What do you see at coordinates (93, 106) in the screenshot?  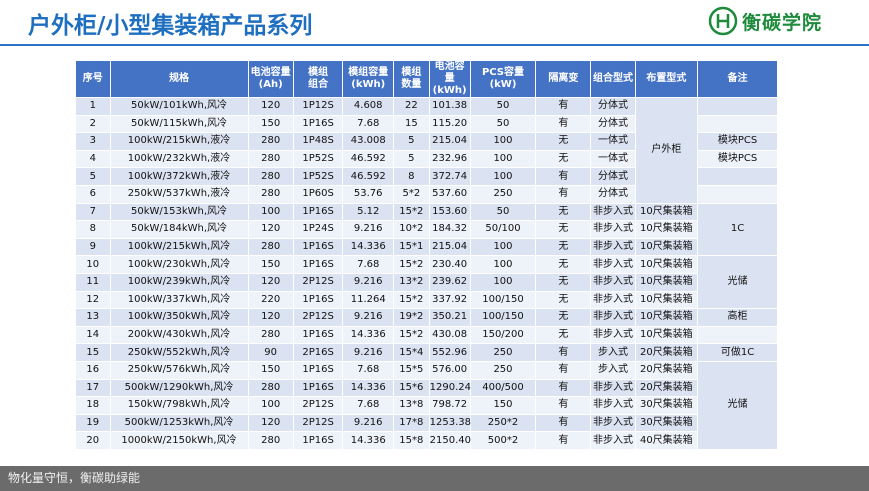 I see `cell: 1` at bounding box center [93, 106].